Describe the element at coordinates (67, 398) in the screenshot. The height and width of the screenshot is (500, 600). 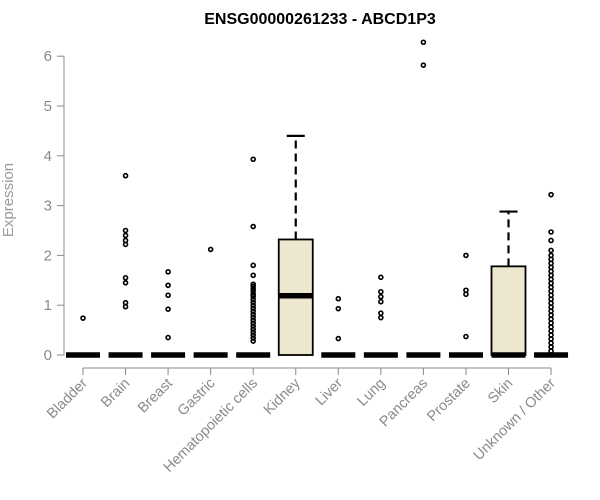
I see `x-tick-label: Bladder` at that location.